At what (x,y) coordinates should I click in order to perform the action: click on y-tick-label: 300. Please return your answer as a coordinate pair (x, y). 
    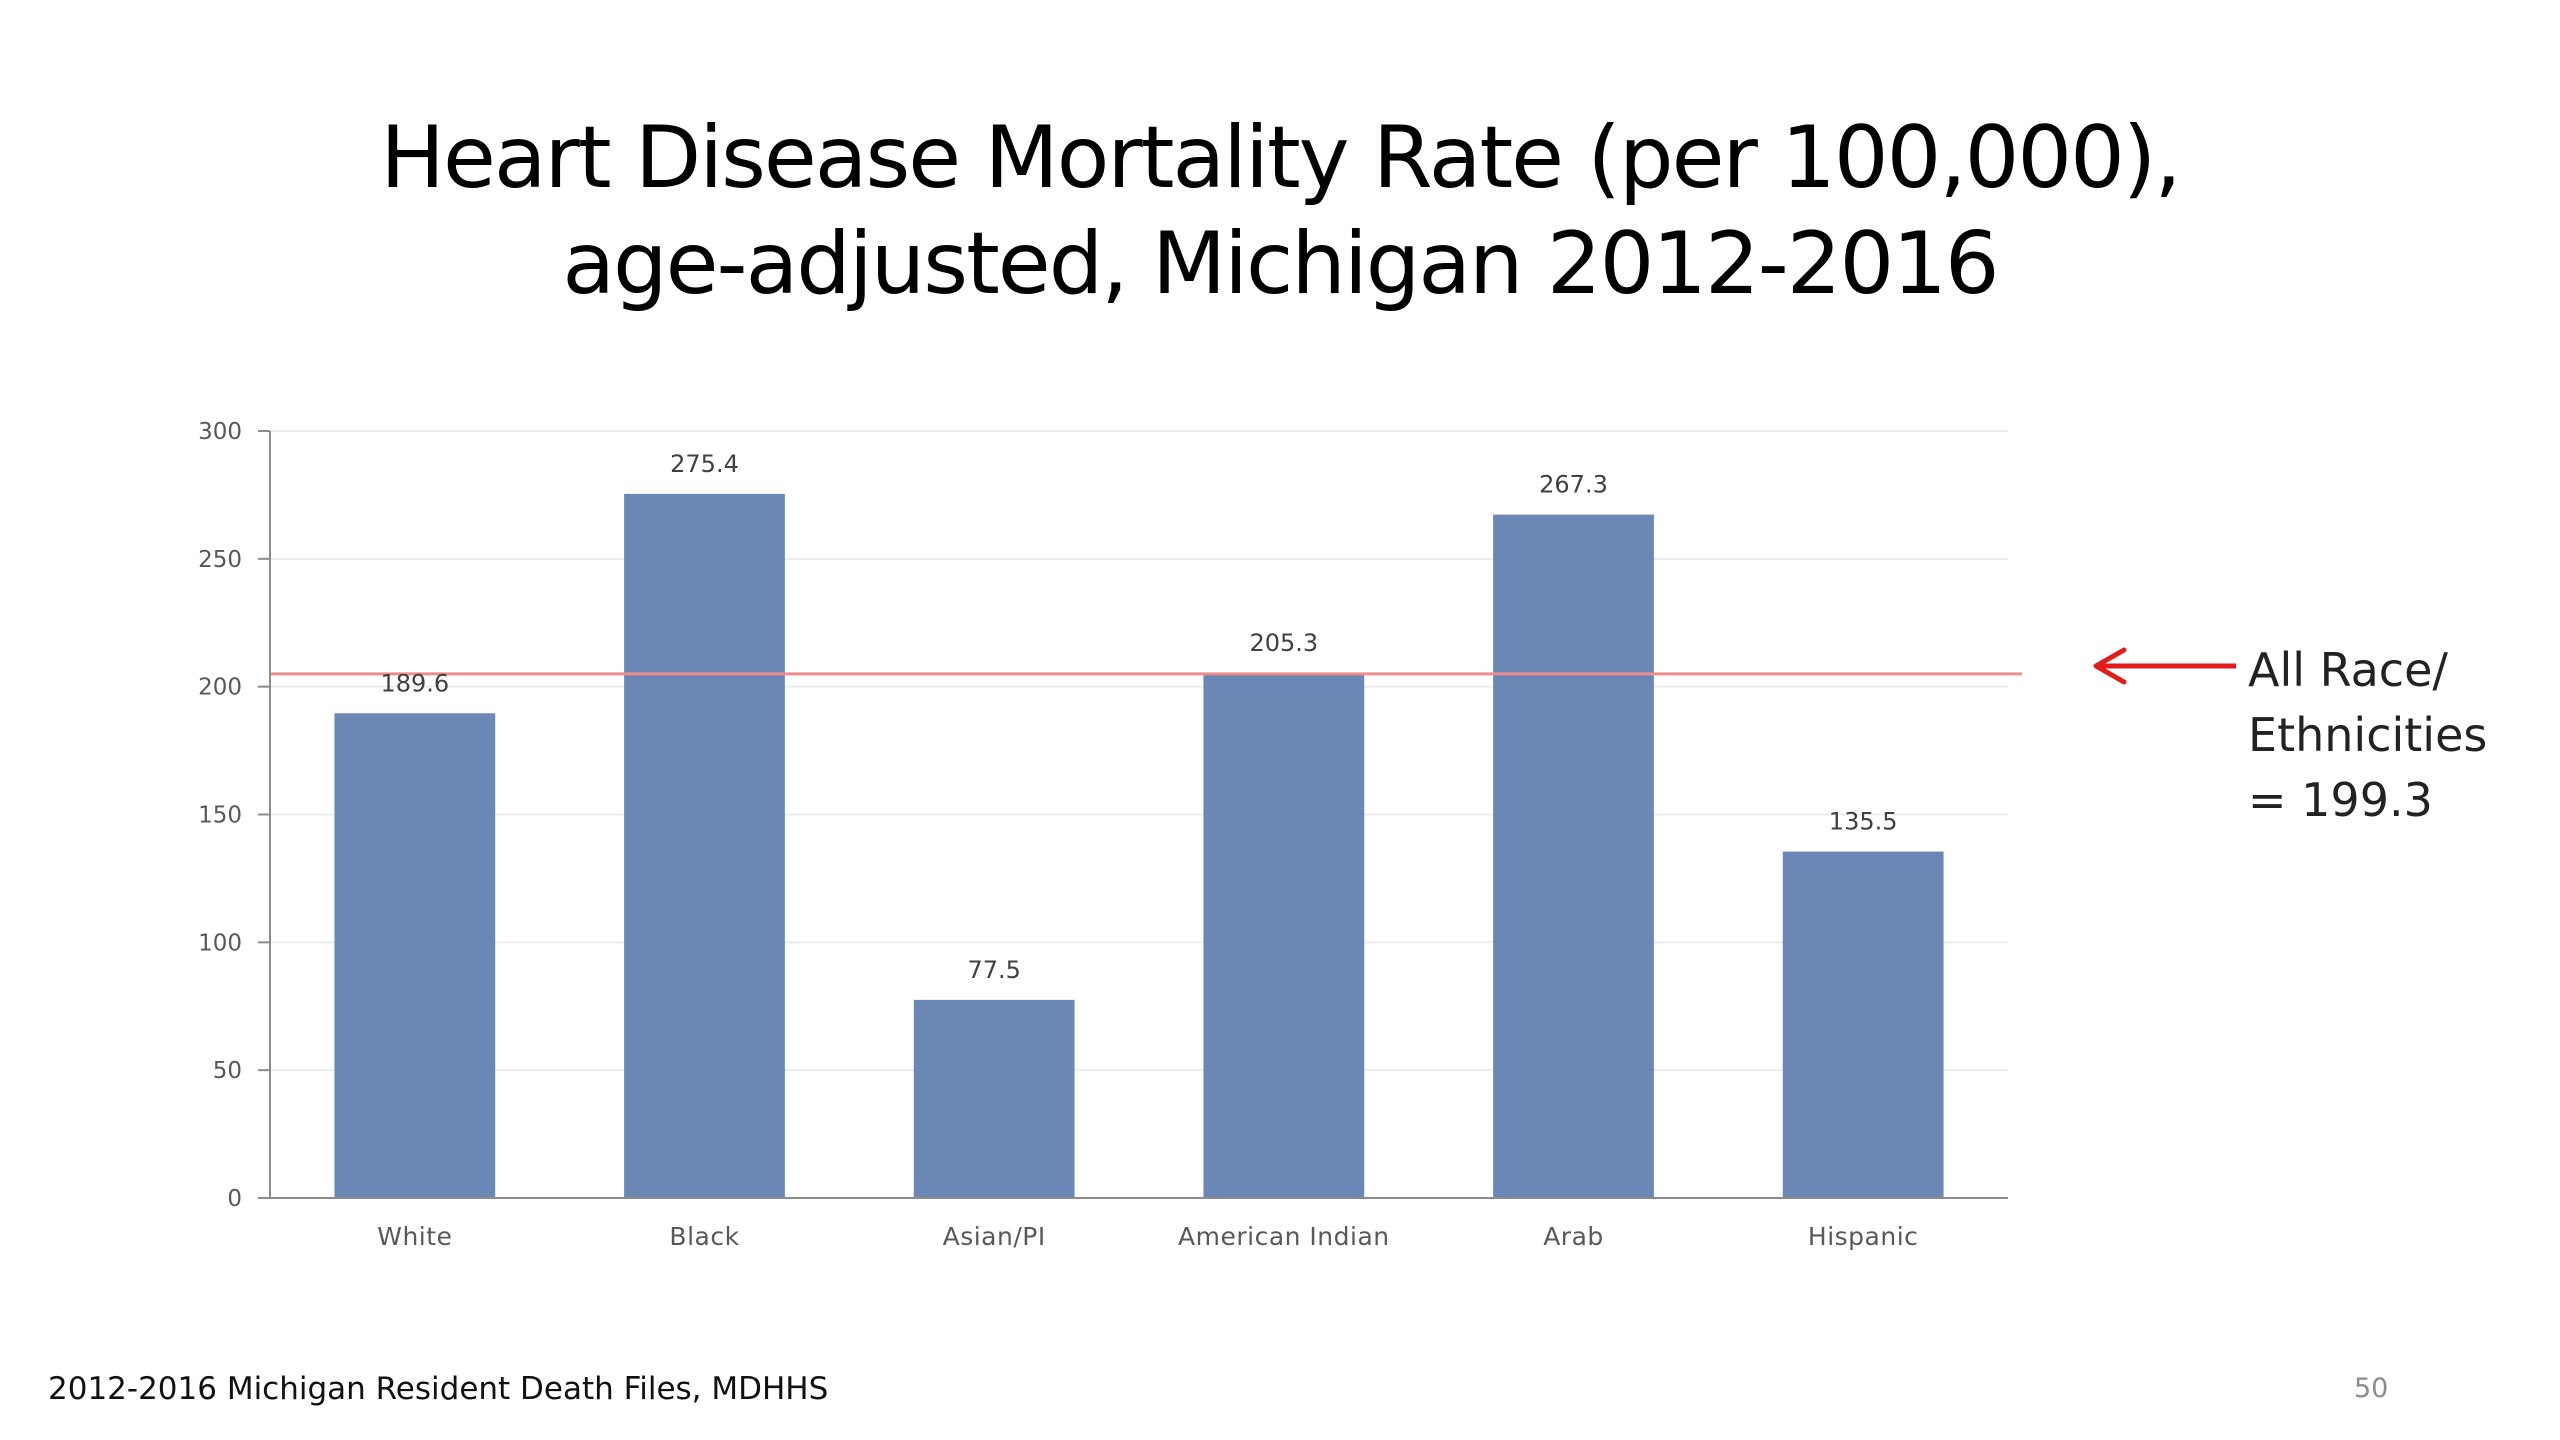
    Looking at the image, I should click on (220, 432).